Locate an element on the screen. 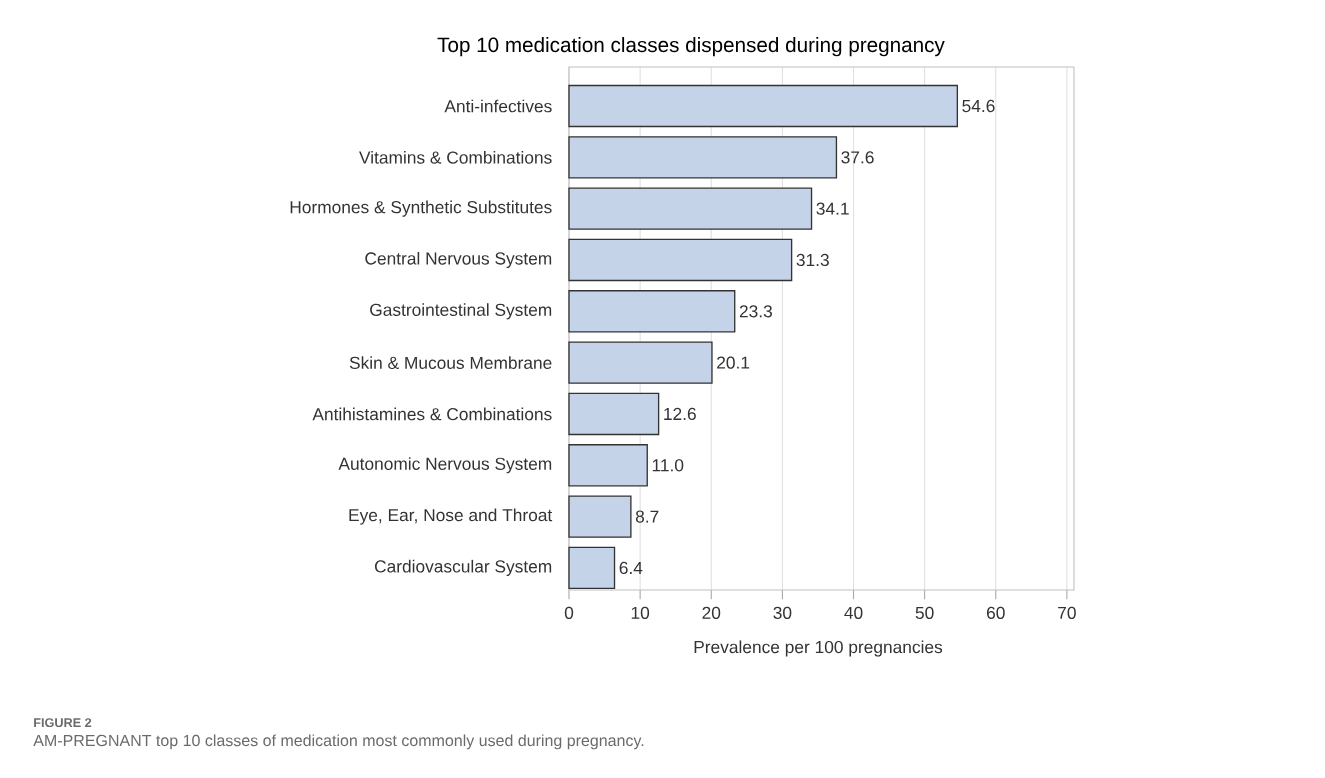 The width and height of the screenshot is (1325, 778). y-tick-label: Hormones & Synthetic Substitutes is located at coordinates (421, 208).